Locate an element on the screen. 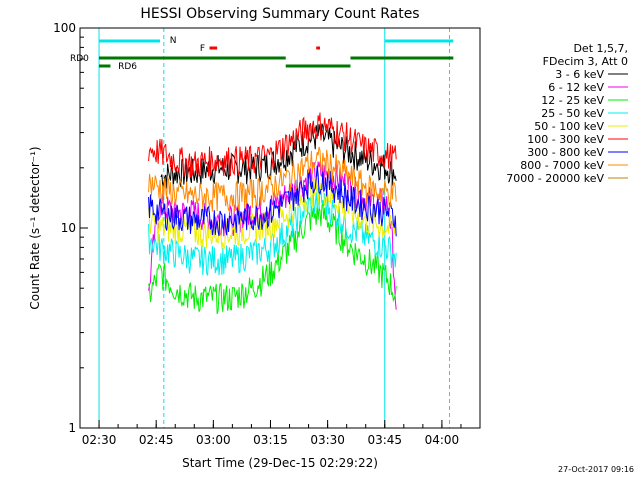 The width and height of the screenshot is (640, 480). y-tick-label: 100 is located at coordinates (64, 28).